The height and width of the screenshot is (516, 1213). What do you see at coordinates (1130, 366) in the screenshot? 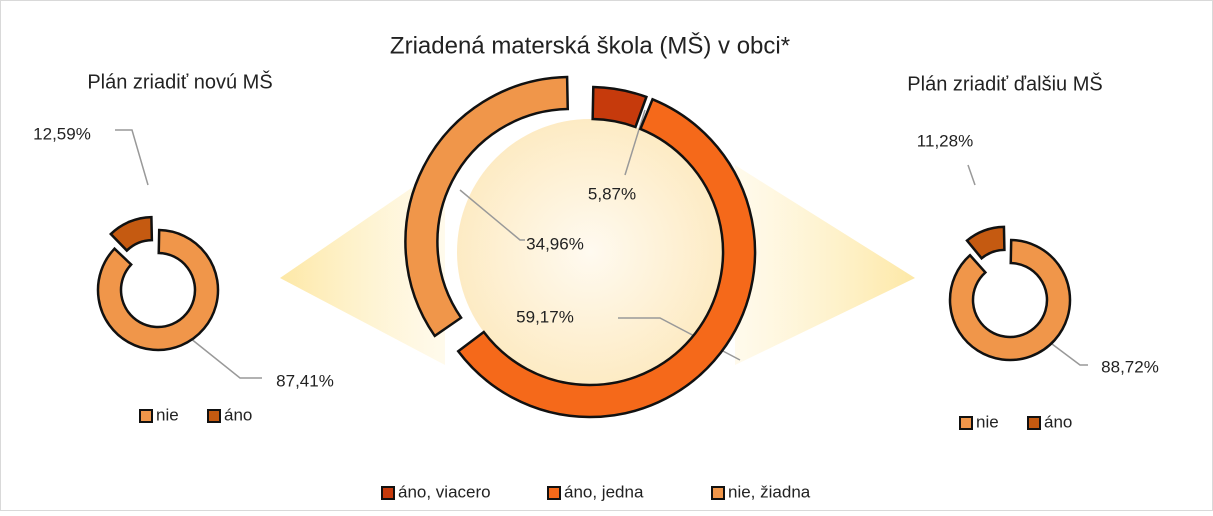
I see `data-label: 88,72%` at bounding box center [1130, 366].